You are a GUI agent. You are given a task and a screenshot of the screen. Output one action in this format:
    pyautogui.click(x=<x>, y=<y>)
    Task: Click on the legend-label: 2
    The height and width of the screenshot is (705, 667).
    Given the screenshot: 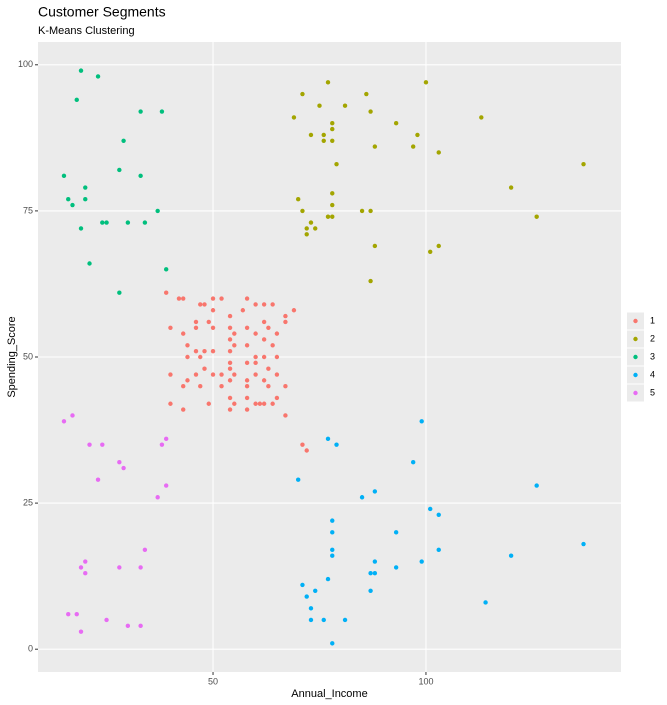 What is the action you would take?
    pyautogui.click(x=652, y=338)
    